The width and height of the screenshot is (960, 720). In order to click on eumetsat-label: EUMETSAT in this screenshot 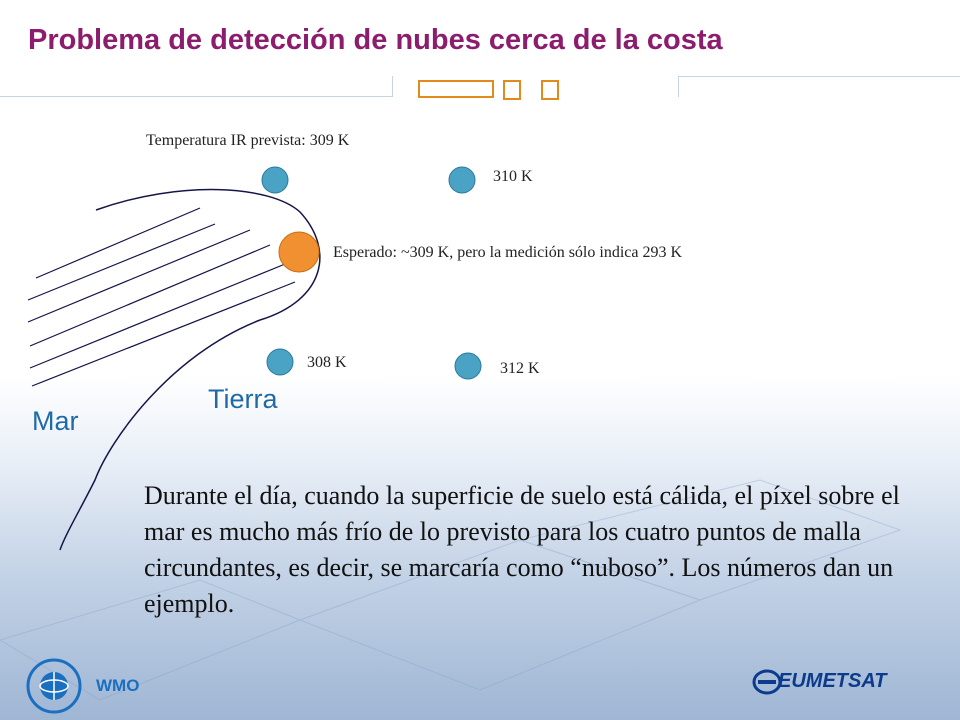, I will do `click(832, 681)`.